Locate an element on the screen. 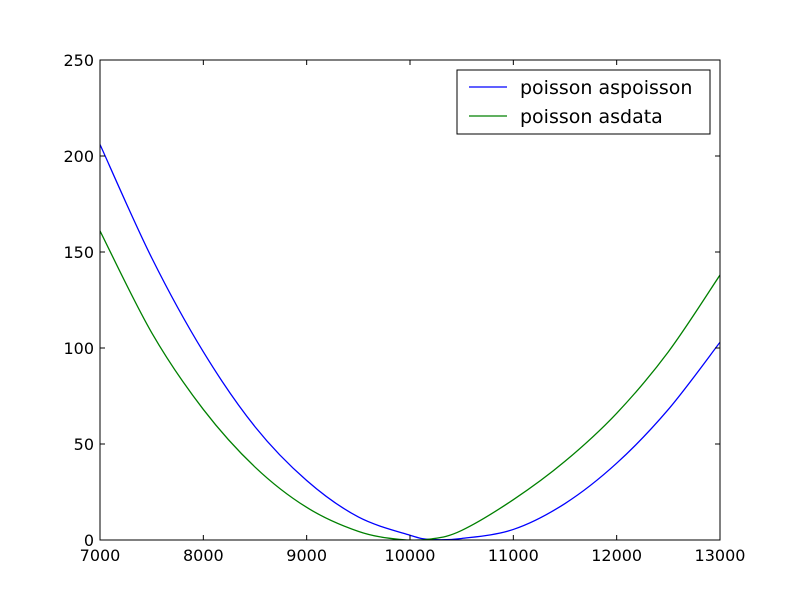  legend-label-1: poisson aspoisson is located at coordinates (606, 88).